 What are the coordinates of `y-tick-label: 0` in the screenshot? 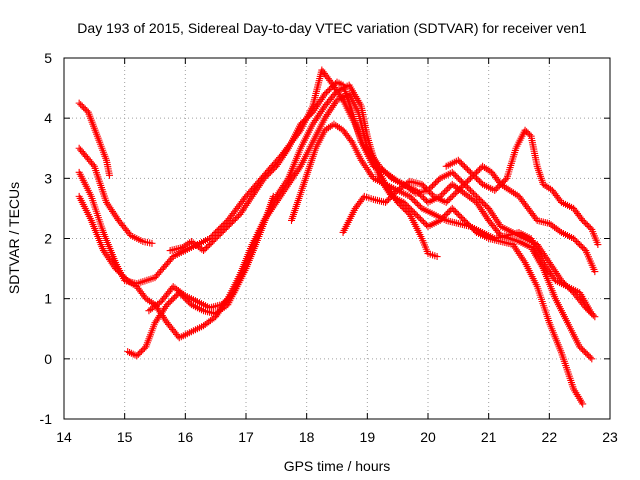 It's located at (48, 359).